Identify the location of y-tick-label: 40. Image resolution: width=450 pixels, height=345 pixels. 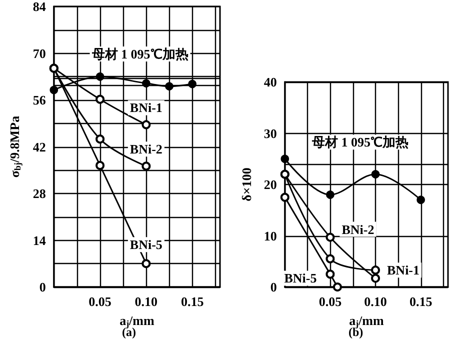
(270, 82).